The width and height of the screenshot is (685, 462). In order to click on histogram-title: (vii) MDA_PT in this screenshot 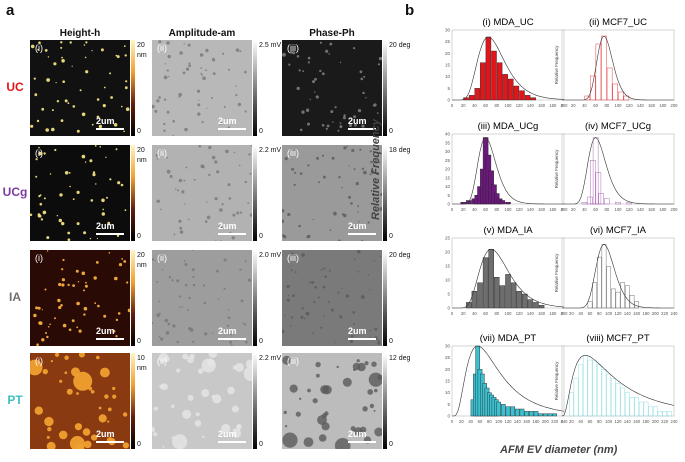, I will do `click(508, 338)`.